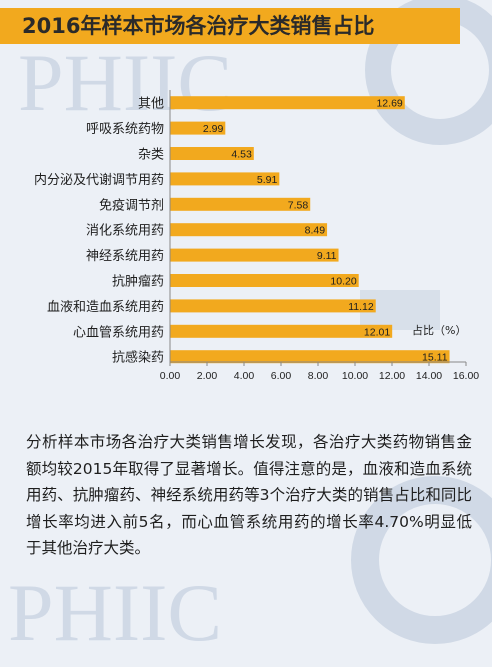  Describe the element at coordinates (198, 26) in the screenshot. I see `page-title: 2016年样本市场各治疗大类销售占比` at that location.